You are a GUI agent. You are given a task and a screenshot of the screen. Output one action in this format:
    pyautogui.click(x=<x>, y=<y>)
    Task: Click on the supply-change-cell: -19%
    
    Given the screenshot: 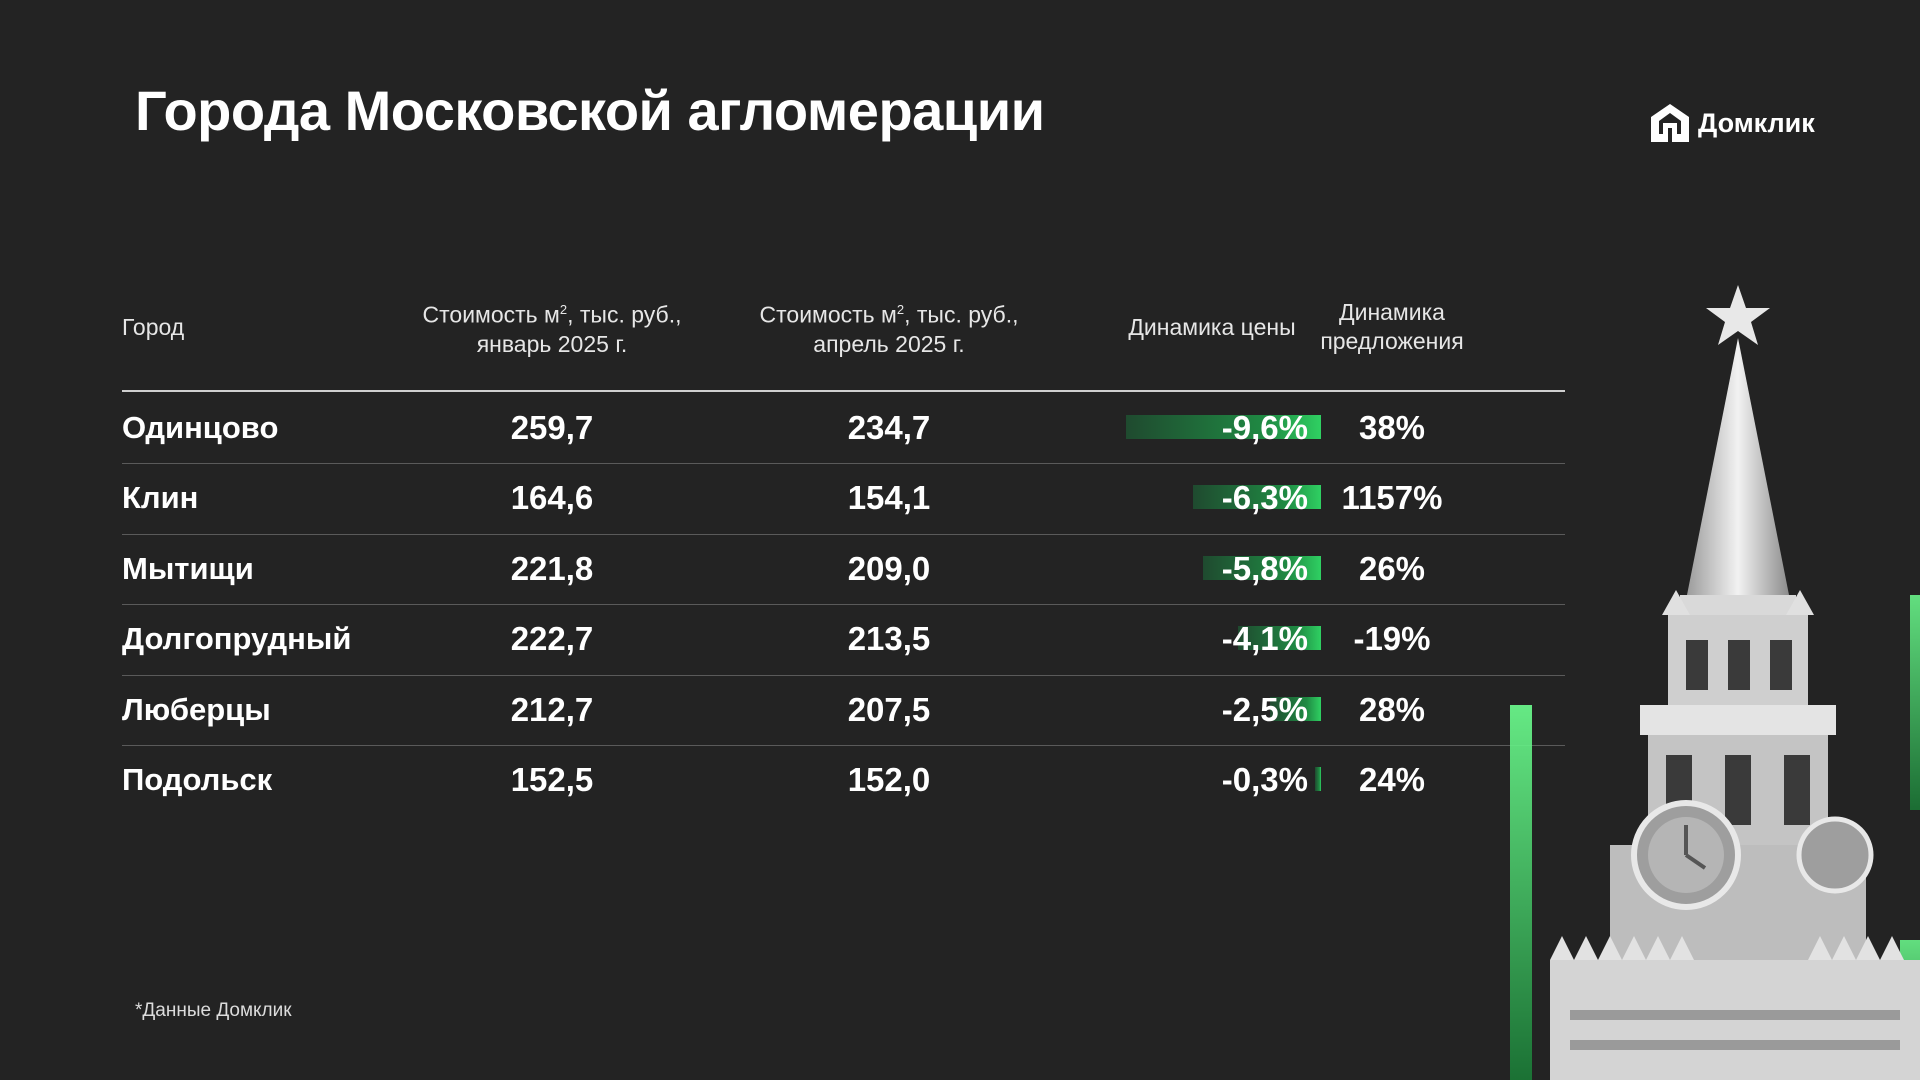 What is the action you would take?
    pyautogui.click(x=1392, y=639)
    